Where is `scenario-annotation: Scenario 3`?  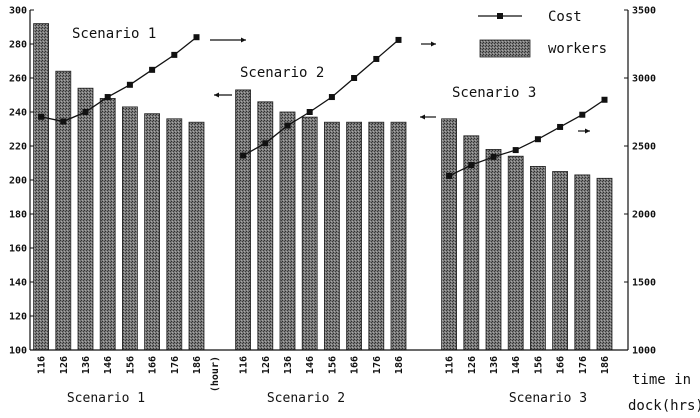
scenario-annotation: Scenario 3 is located at coordinates (494, 93).